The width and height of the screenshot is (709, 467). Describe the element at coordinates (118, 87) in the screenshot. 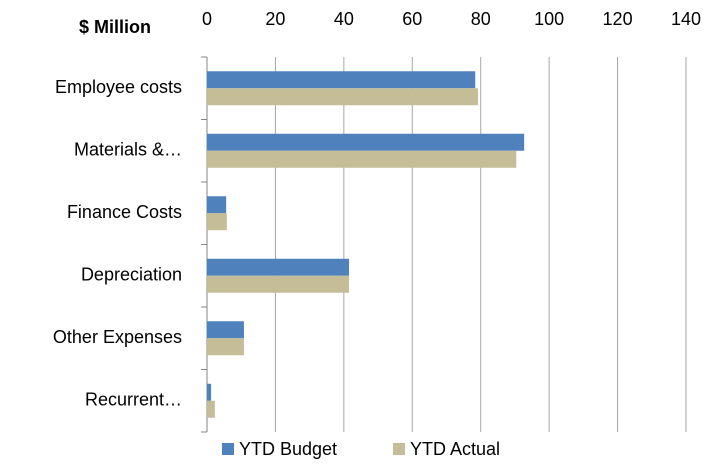

I see `y-tick-label: Employee costs` at that location.